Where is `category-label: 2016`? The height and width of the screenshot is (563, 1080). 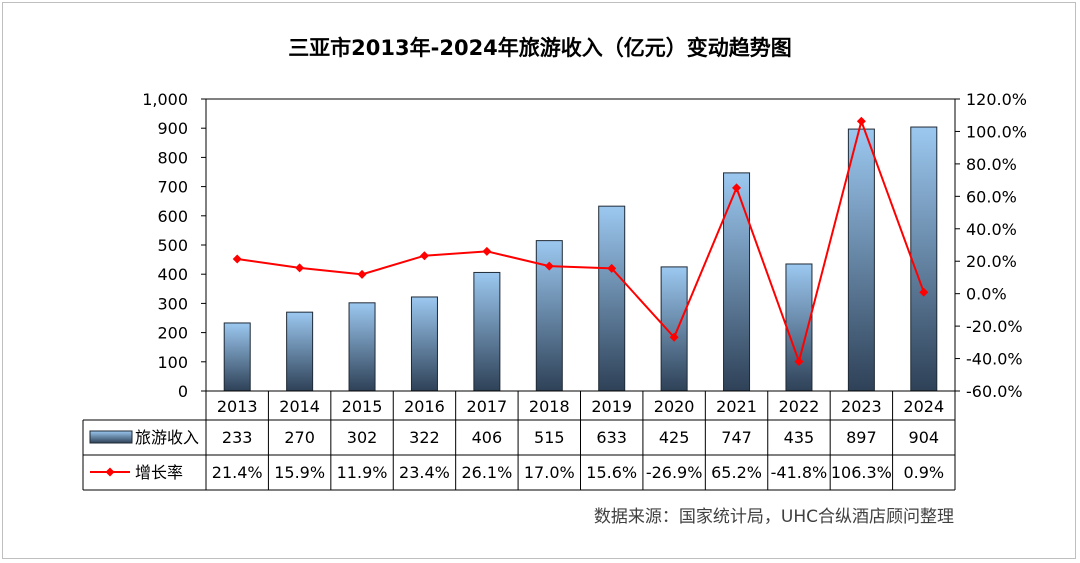
category-label: 2016 is located at coordinates (424, 406).